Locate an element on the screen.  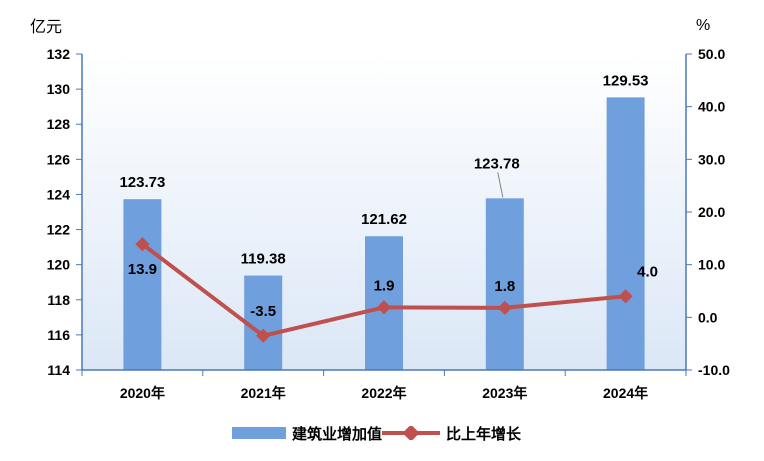
bar-value-label: 129.53 is located at coordinates (626, 80).